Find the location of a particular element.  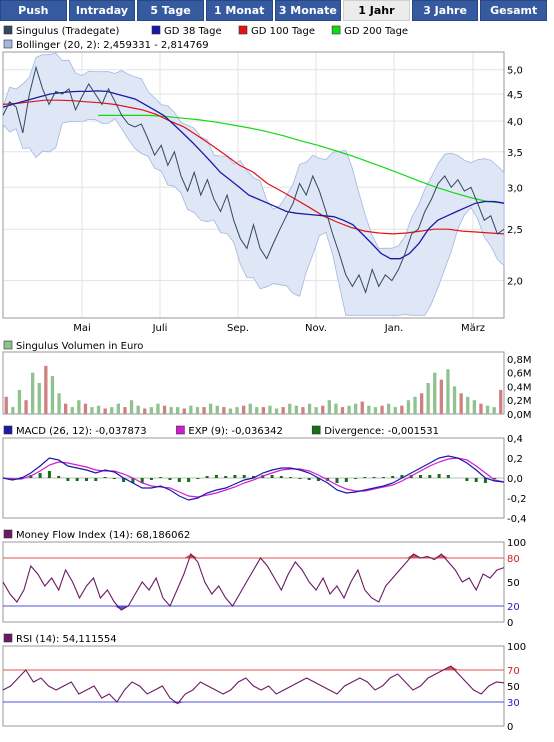

legend-label: Divergence: -0,001531 is located at coordinates (381, 431).